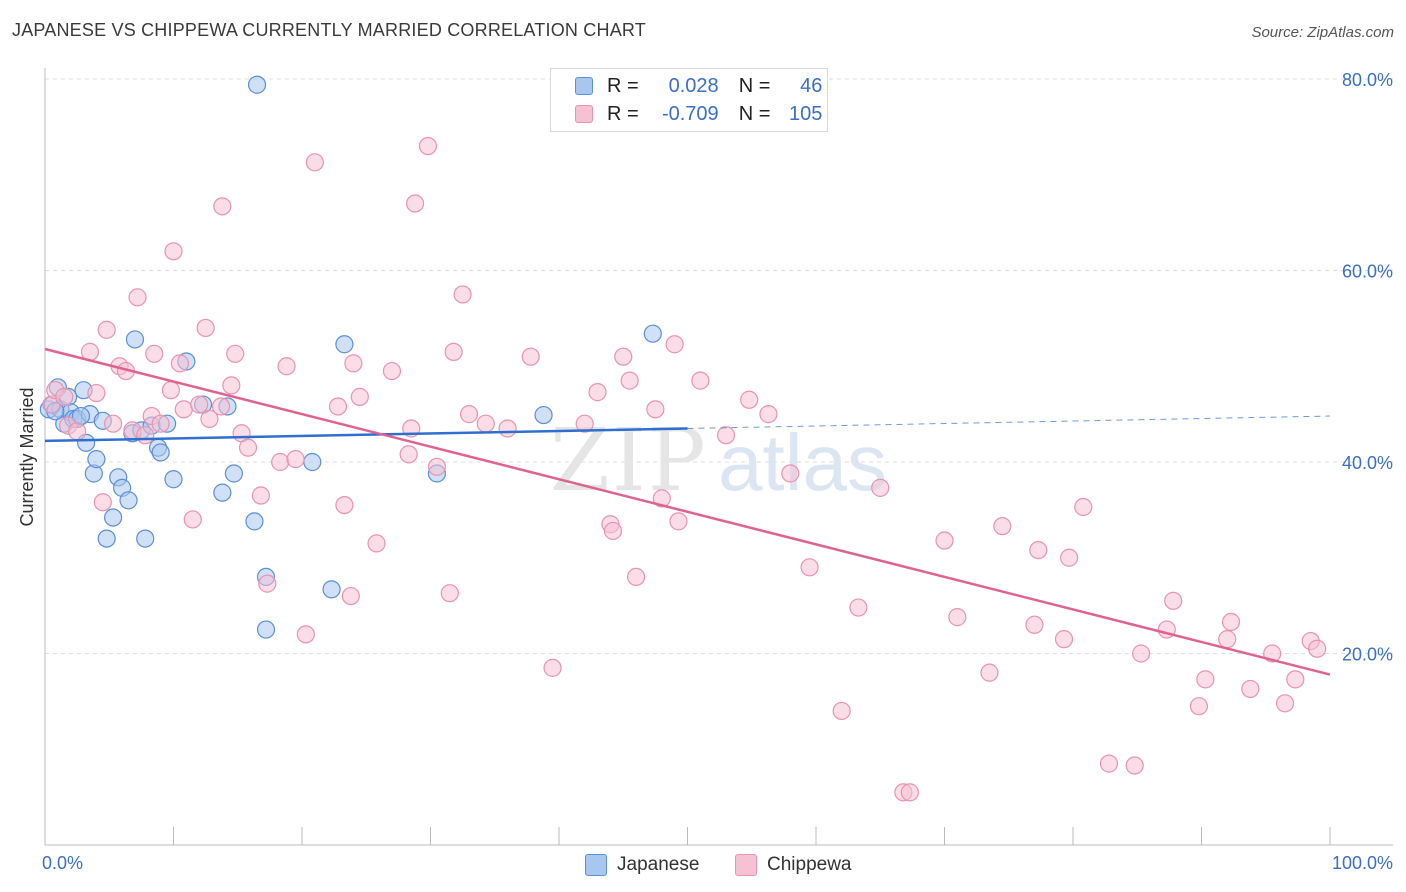 The width and height of the screenshot is (1406, 892). What do you see at coordinates (584, 114) in the screenshot?
I see `chippewa-swatch` at bounding box center [584, 114].